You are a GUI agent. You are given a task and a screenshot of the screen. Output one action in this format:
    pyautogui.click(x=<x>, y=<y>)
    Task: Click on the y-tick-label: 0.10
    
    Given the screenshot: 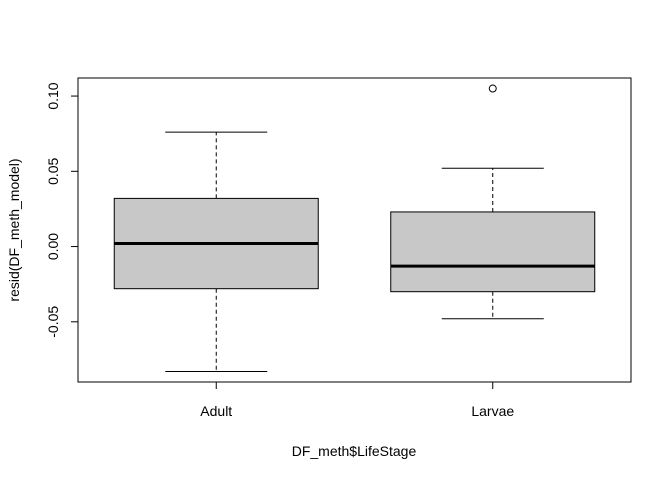 What is the action you would take?
    pyautogui.click(x=53, y=95)
    